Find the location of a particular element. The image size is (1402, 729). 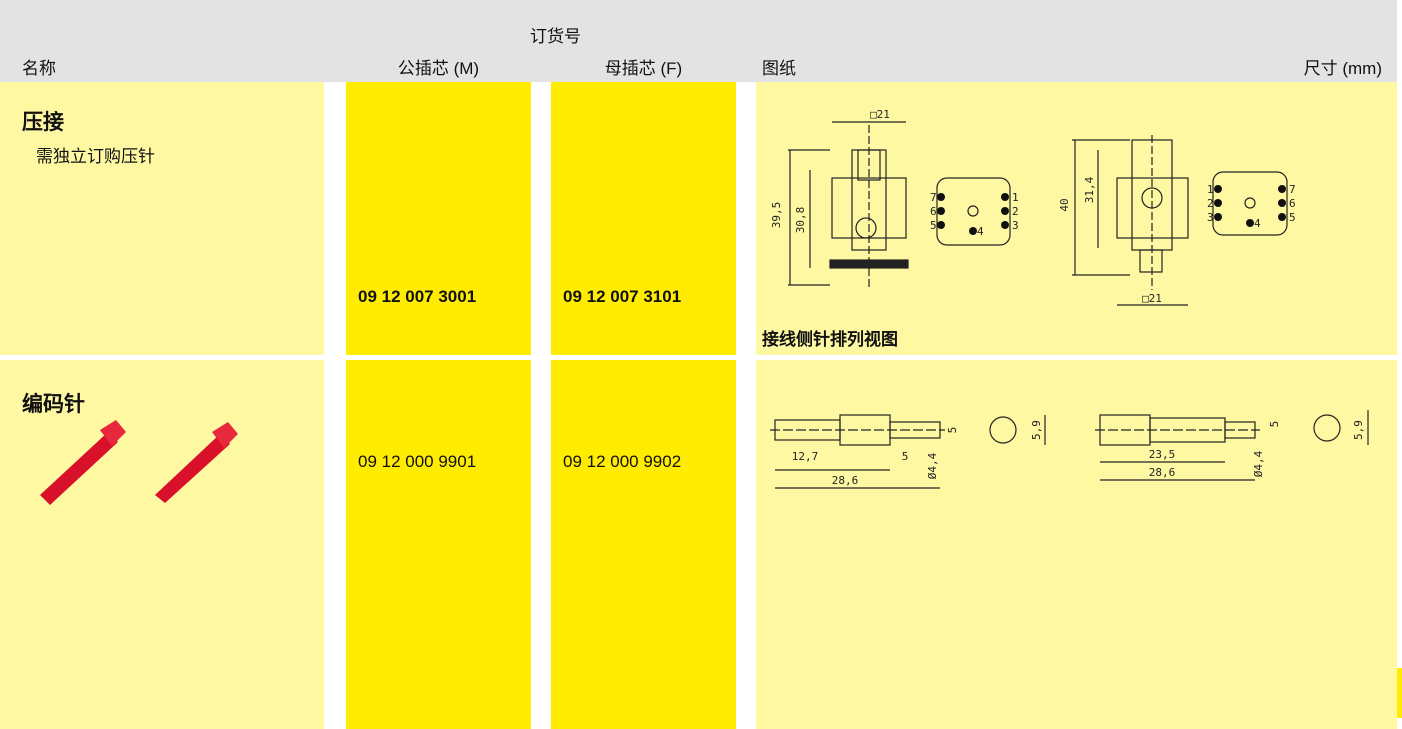

row-note: 需独立订购压针 is located at coordinates (95, 156).